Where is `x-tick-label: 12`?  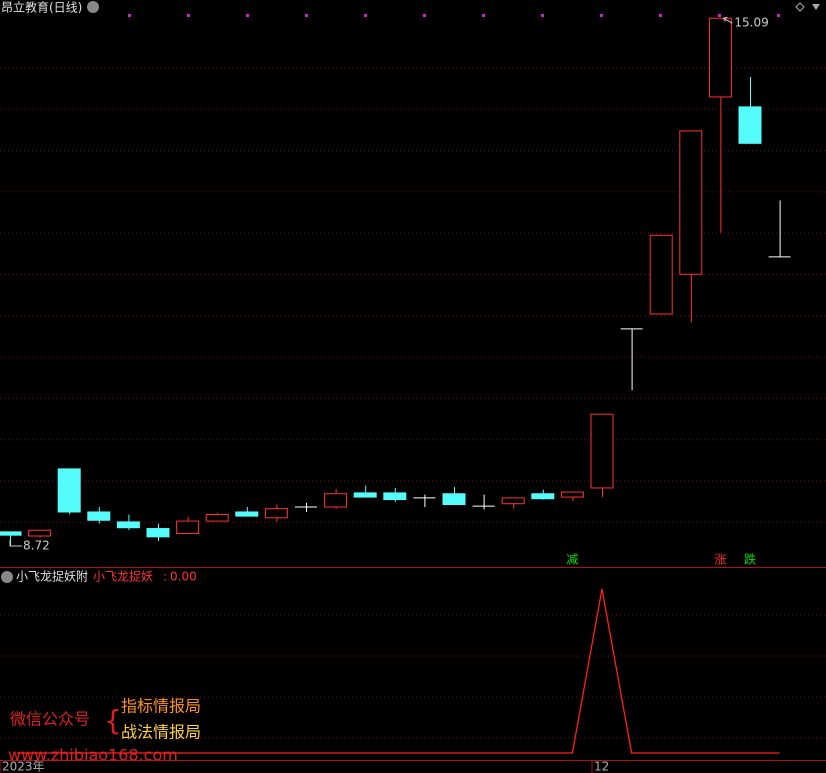 x-tick-label: 12 is located at coordinates (601, 766).